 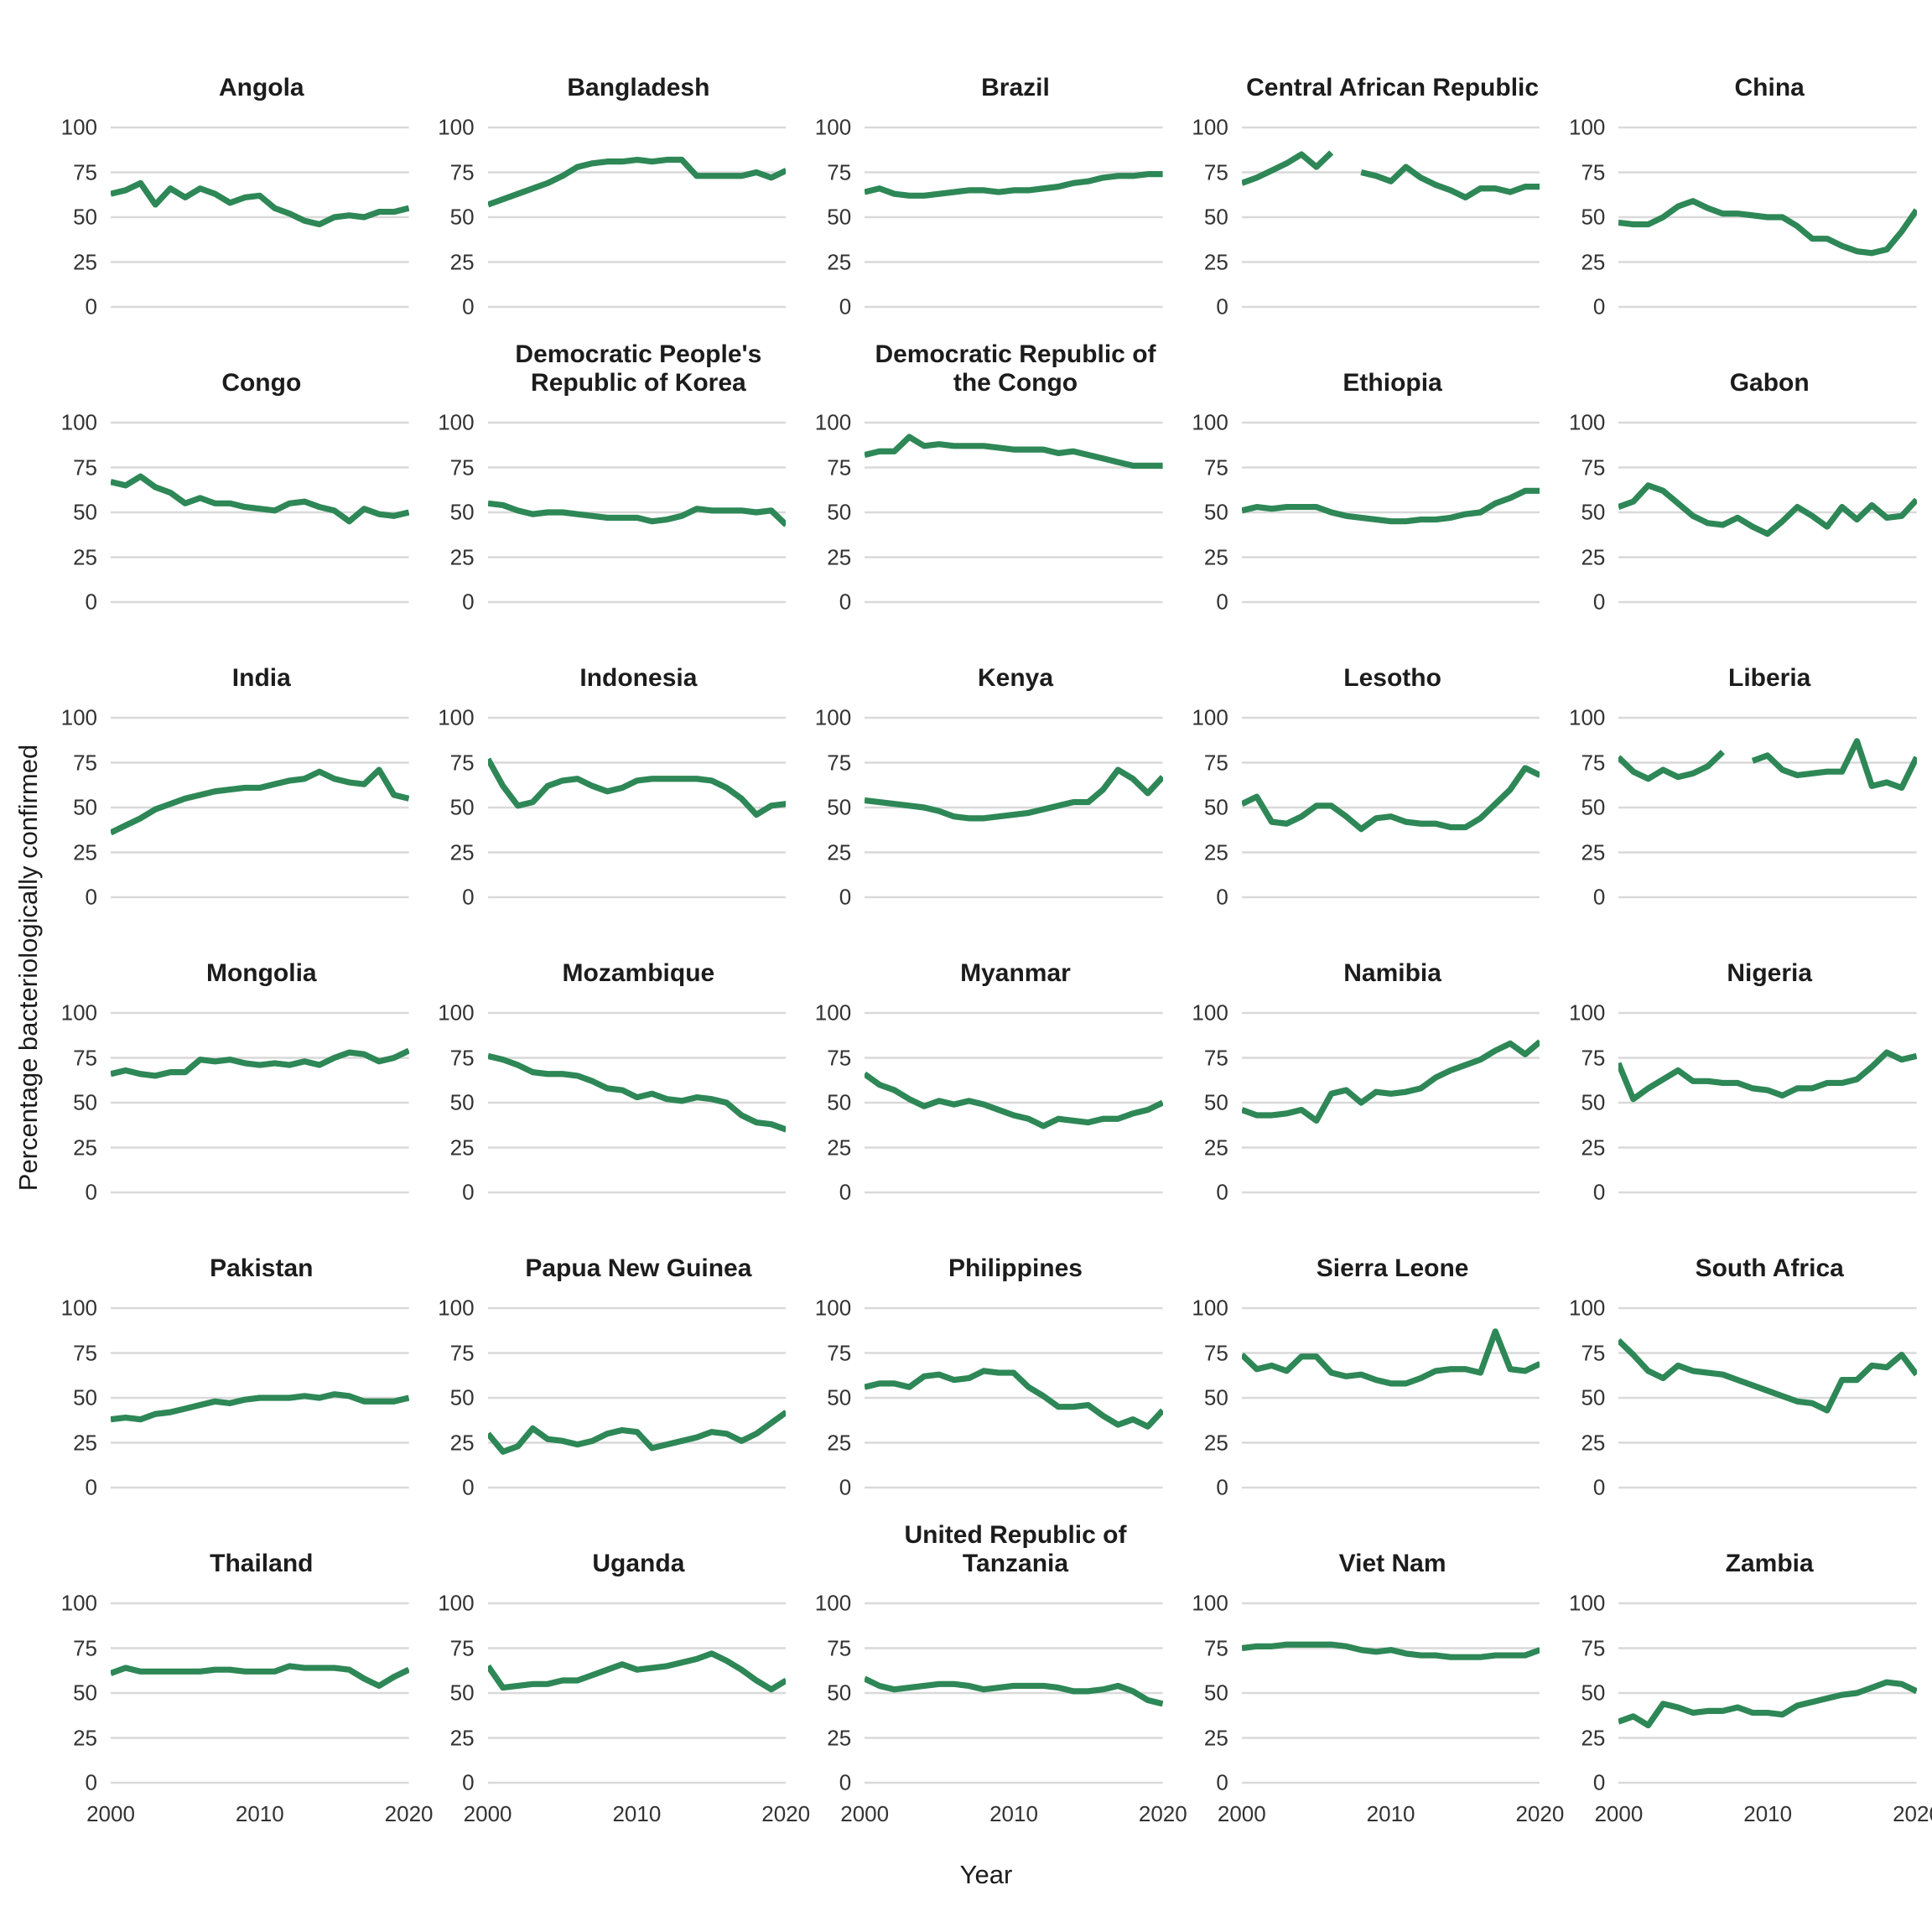 I want to click on facet-title: Thailand, so click(x=262, y=1564).